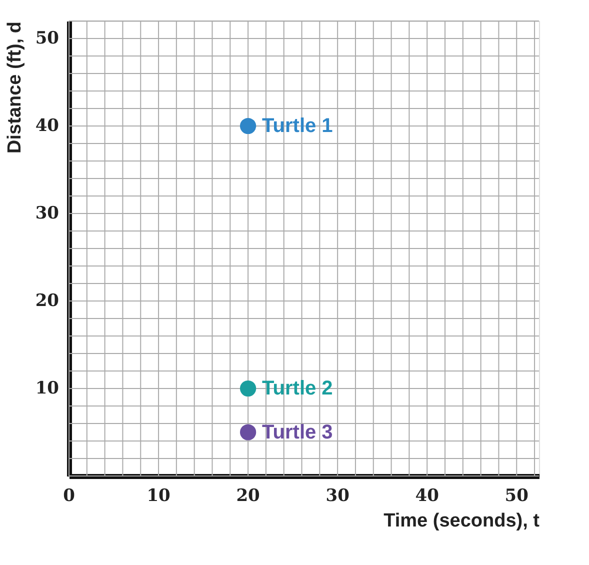 Image resolution: width=589 pixels, height=565 pixels. I want to click on x-axis-title: Time (seconds), t, so click(462, 521).